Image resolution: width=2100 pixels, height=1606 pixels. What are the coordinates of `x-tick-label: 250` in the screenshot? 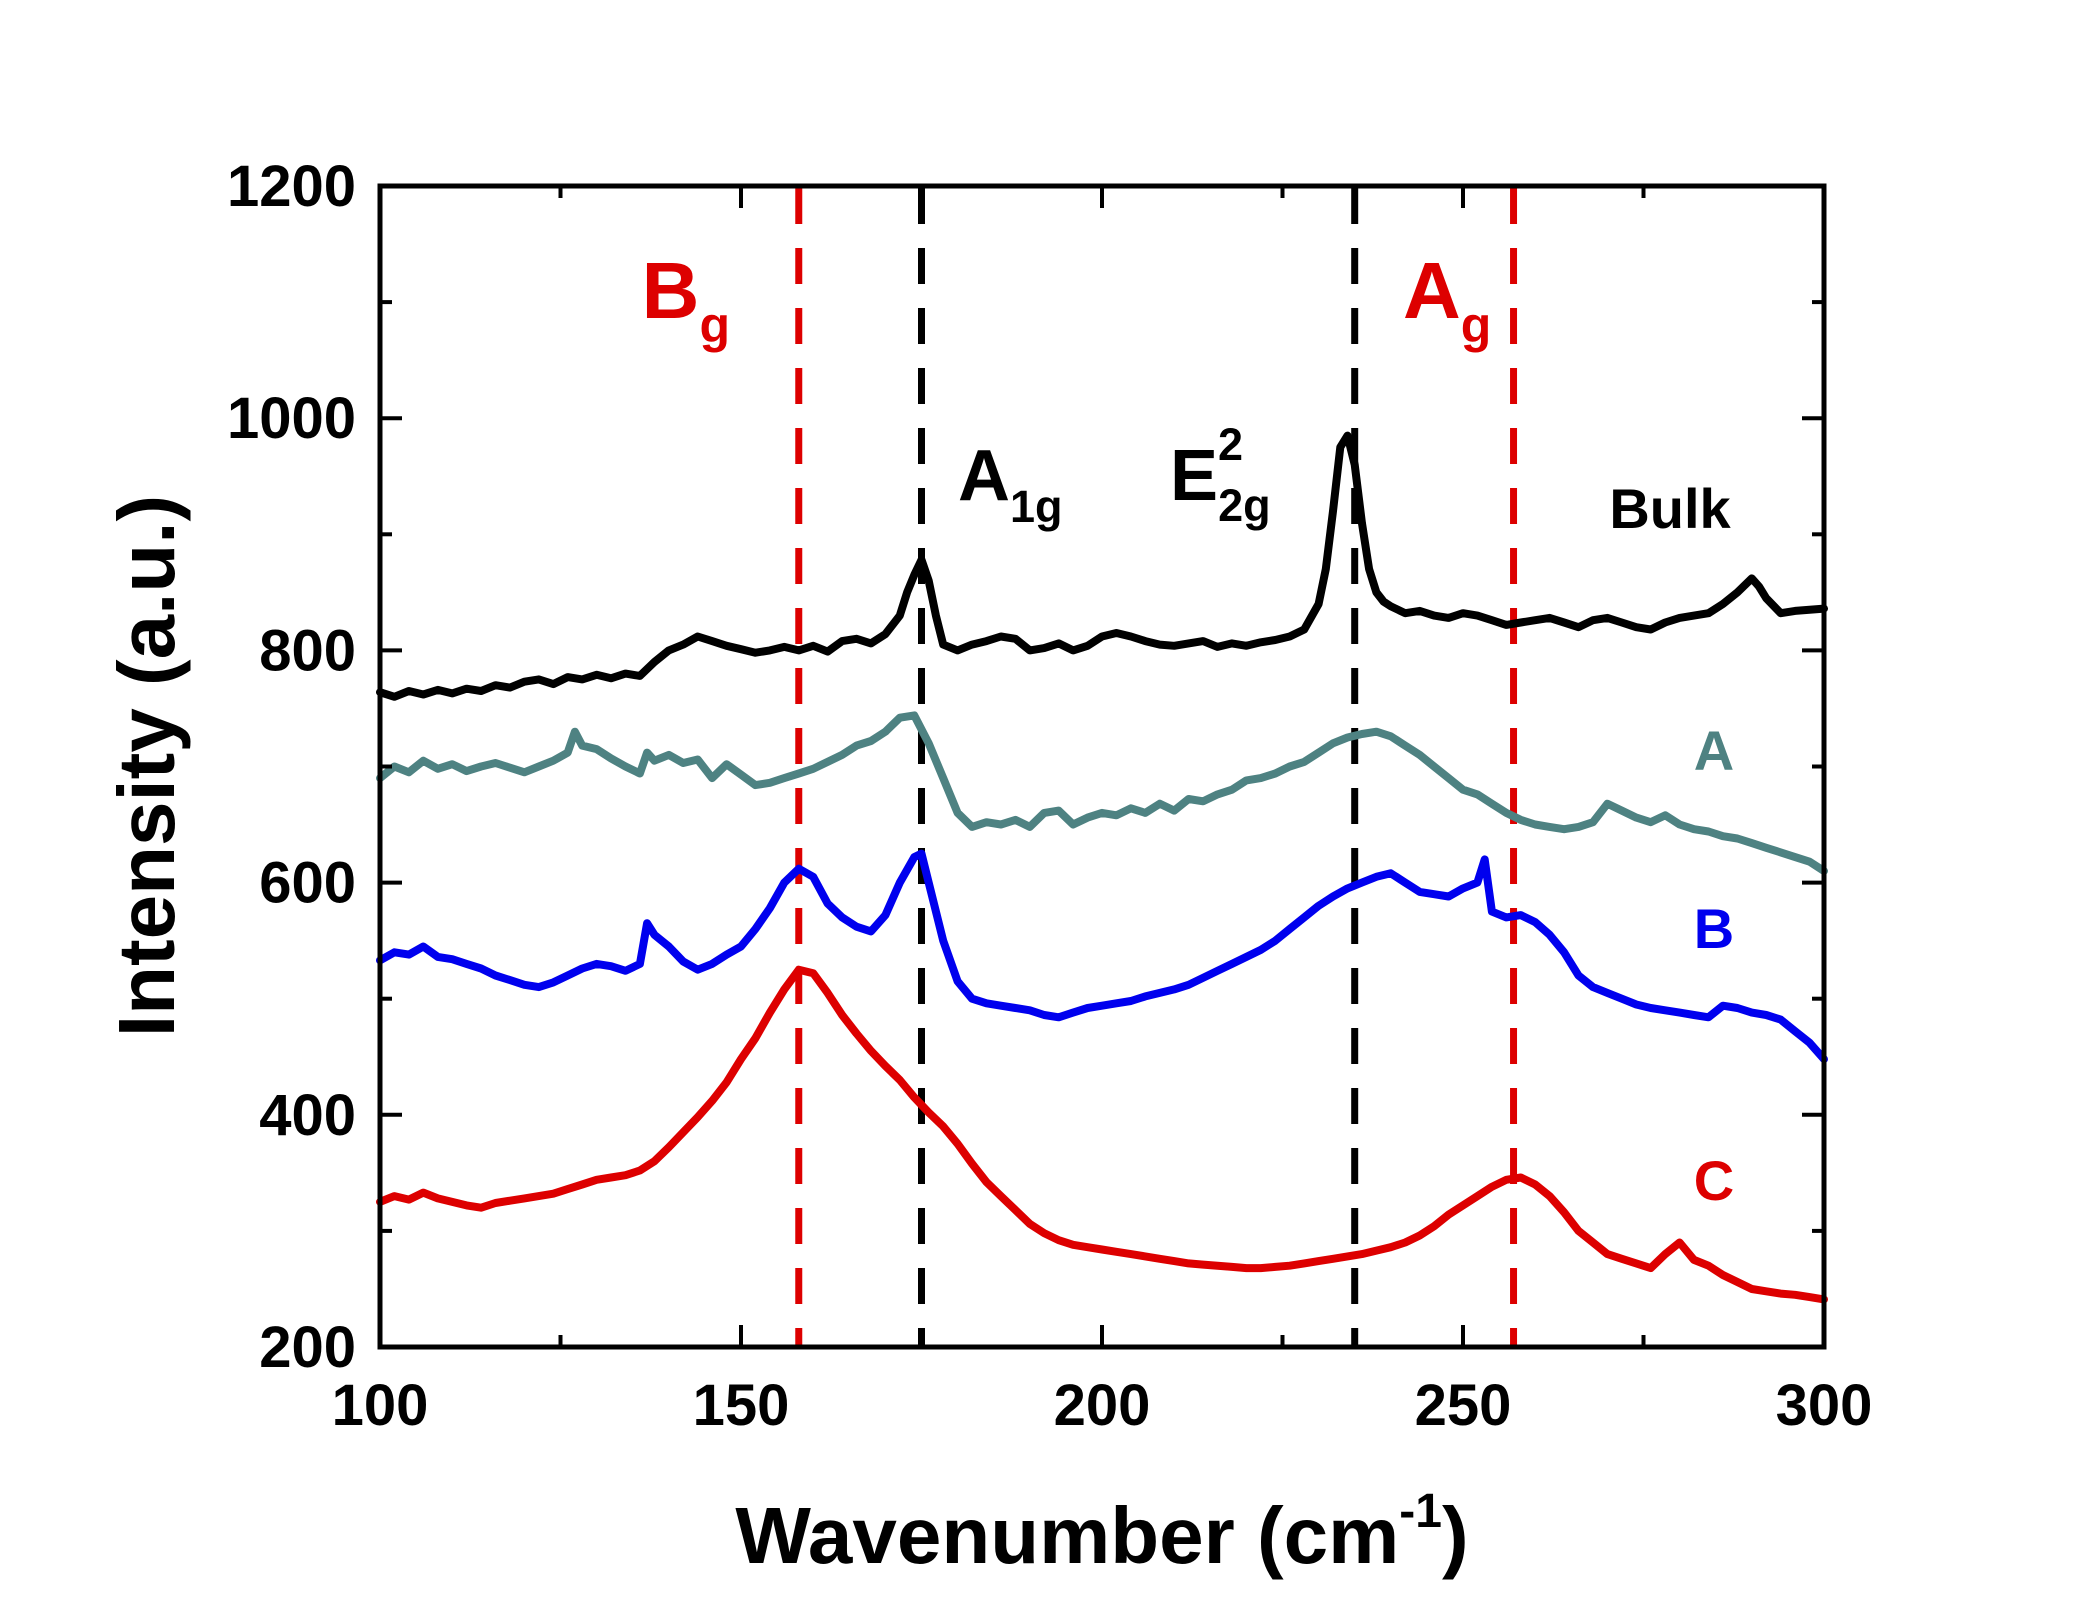 It's located at (1463, 1405).